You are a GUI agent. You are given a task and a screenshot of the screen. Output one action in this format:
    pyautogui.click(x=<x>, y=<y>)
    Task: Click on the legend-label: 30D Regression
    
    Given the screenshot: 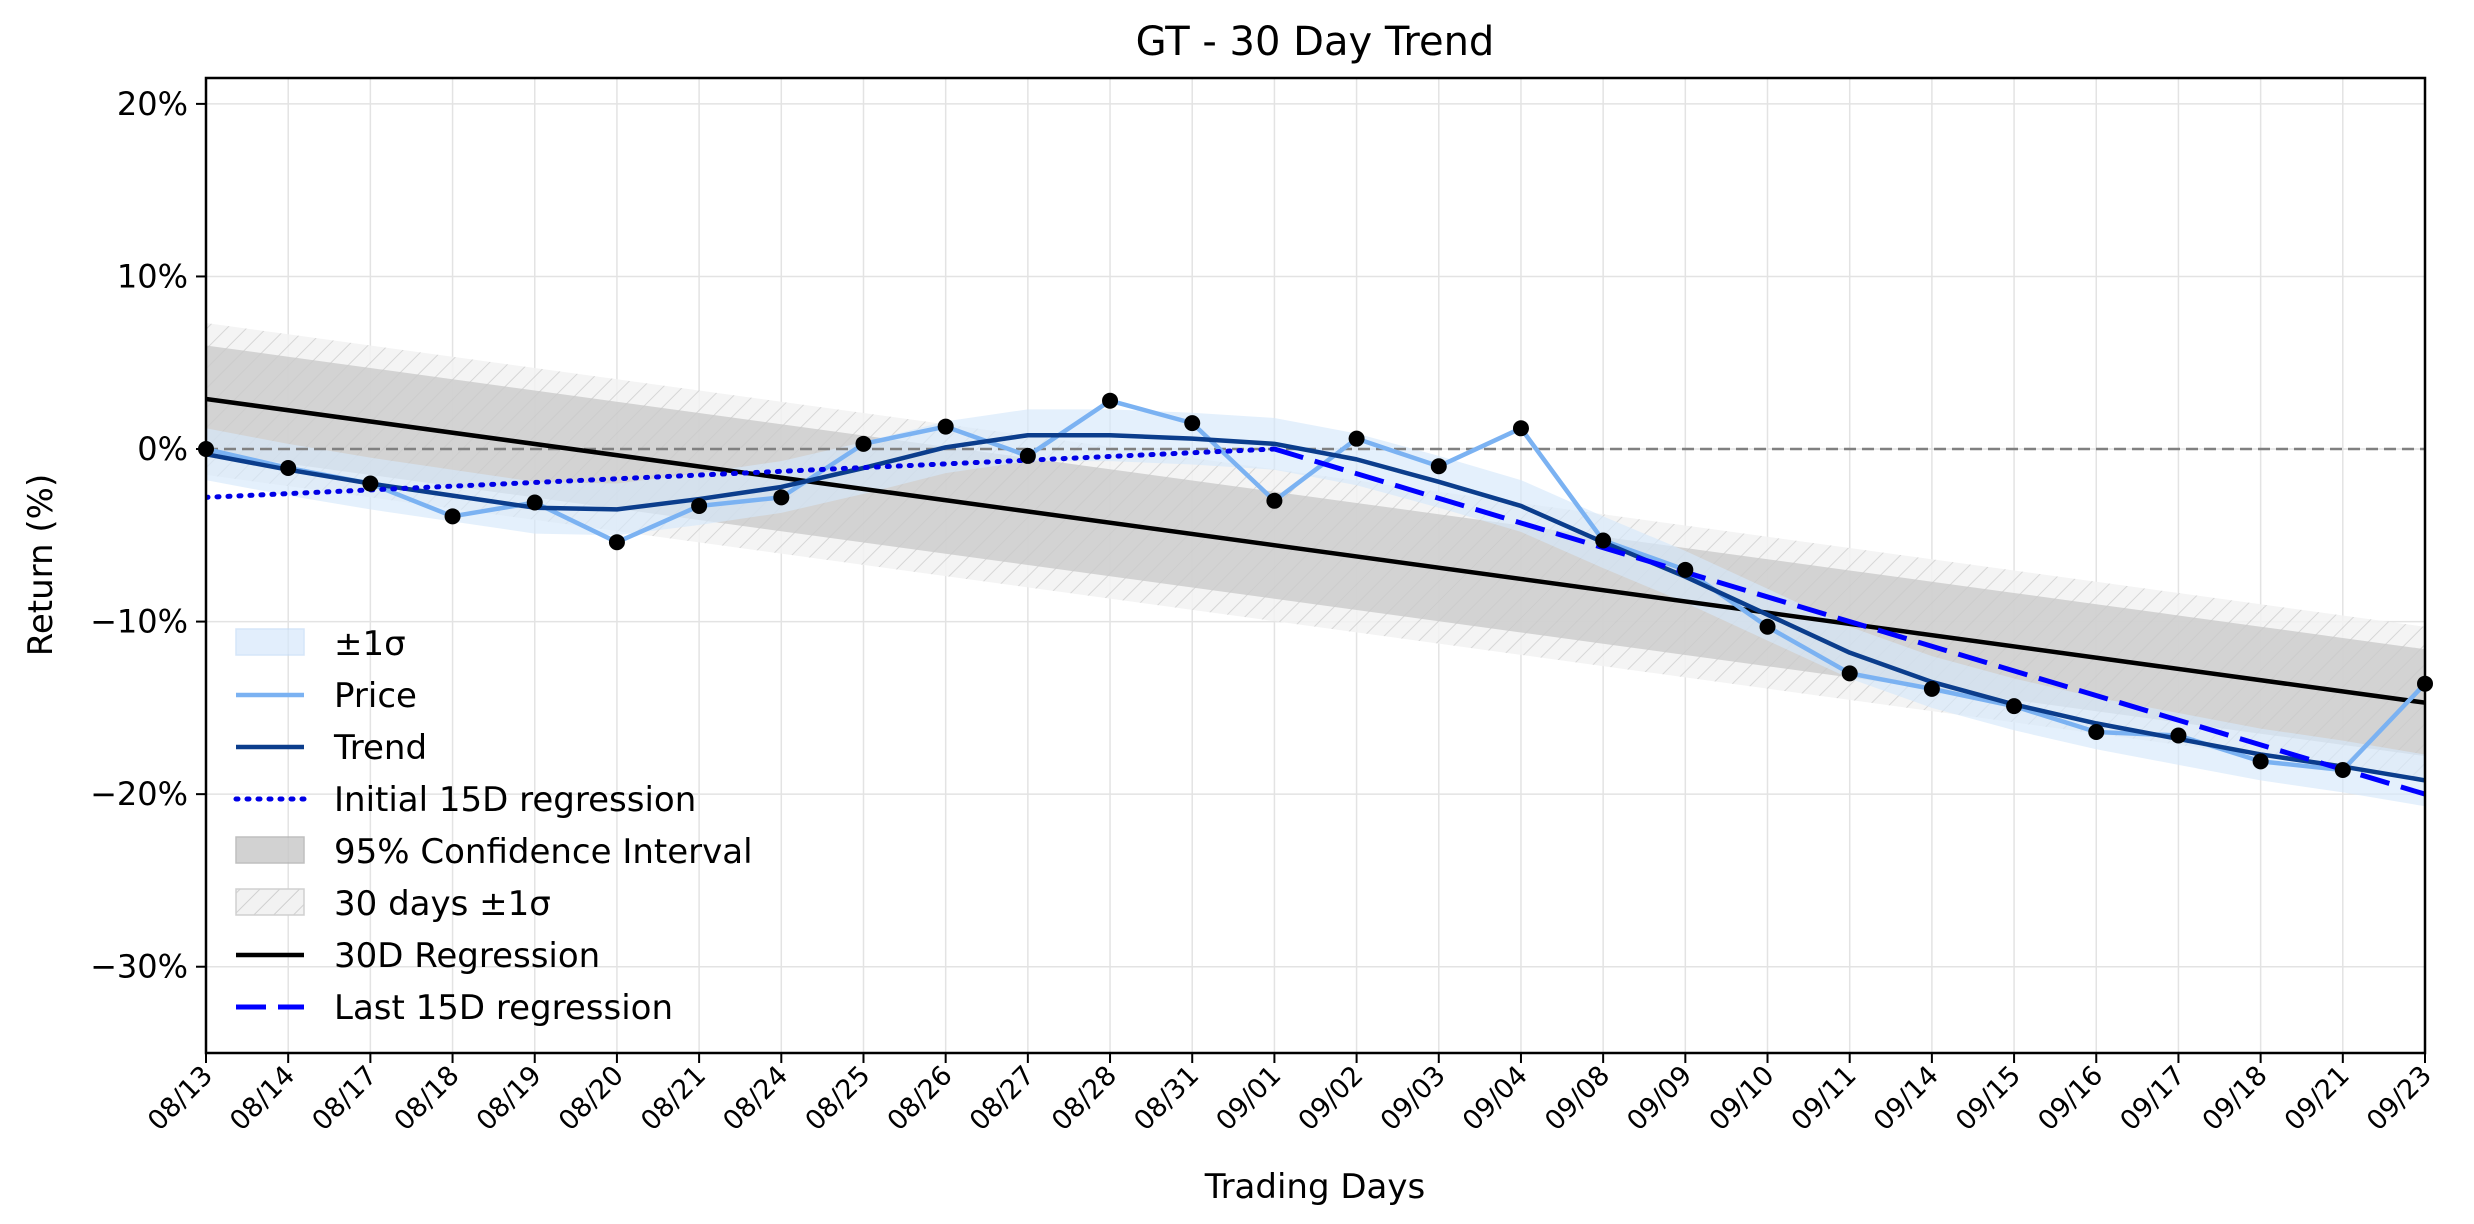 What is the action you would take?
    pyautogui.click(x=467, y=956)
    